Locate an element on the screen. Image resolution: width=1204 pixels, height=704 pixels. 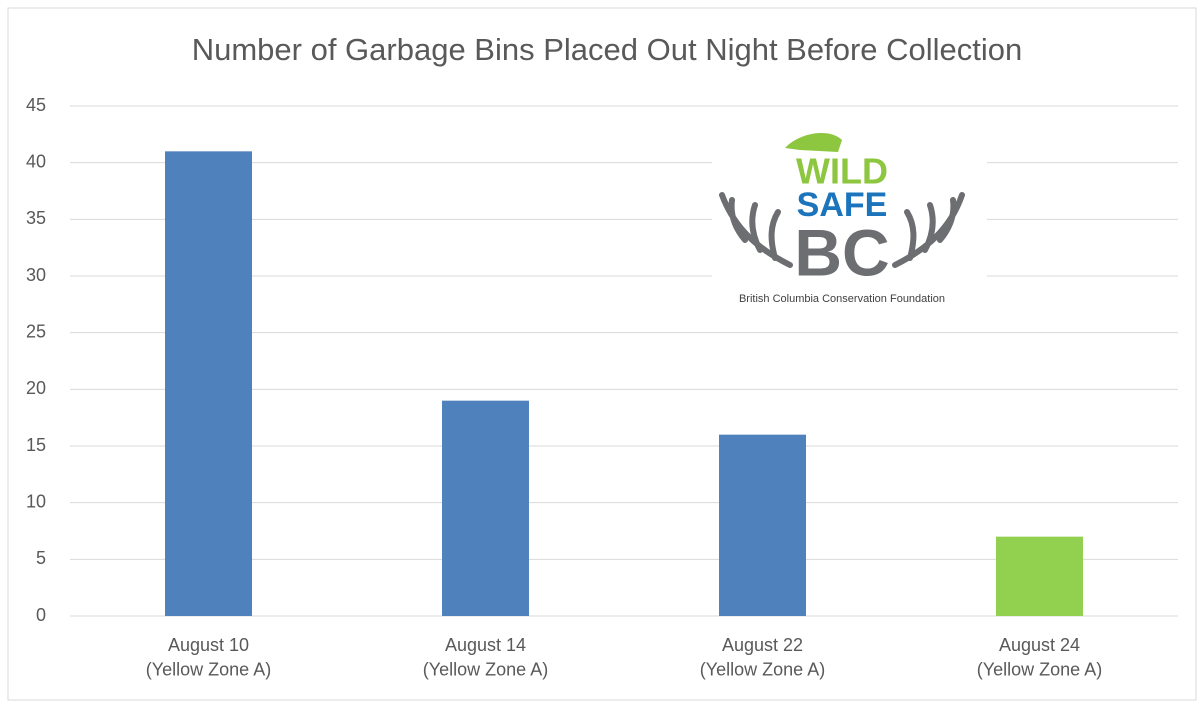
antler-left is located at coordinates (756, 230).